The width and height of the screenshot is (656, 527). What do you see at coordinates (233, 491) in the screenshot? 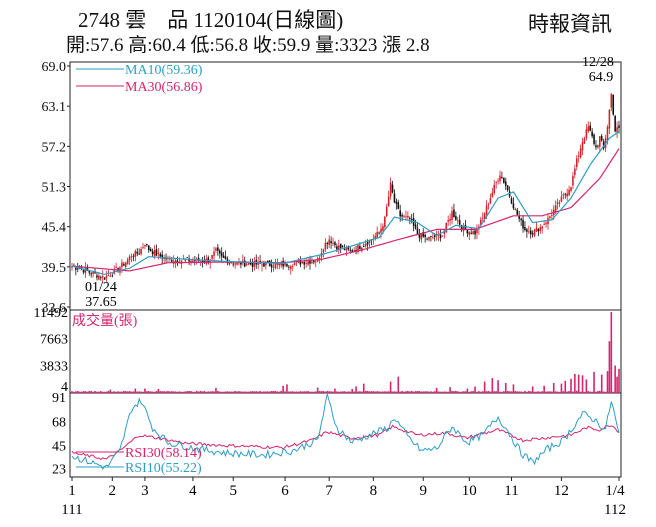
I see `x-tick-label: 5` at bounding box center [233, 491].